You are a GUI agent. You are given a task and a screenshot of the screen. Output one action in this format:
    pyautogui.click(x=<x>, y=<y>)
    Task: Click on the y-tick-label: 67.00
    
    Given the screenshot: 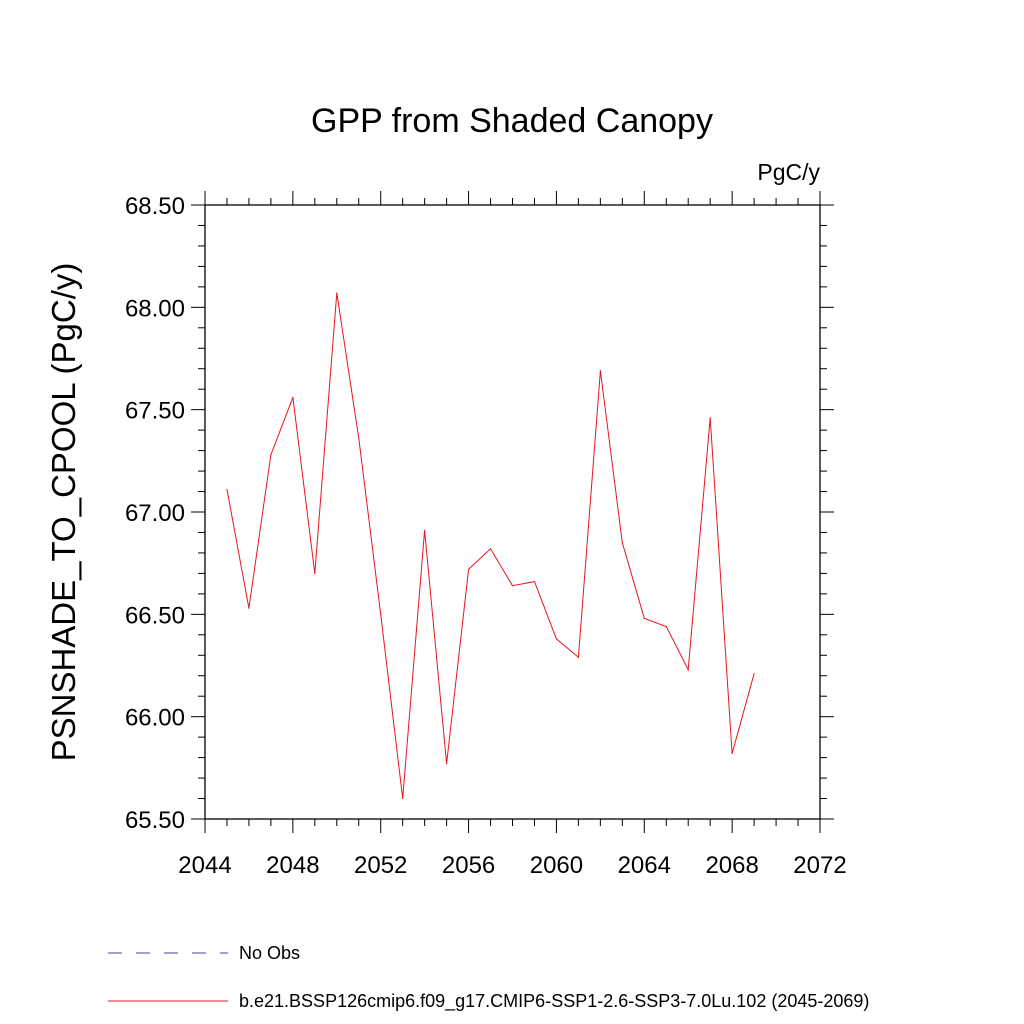 What is the action you would take?
    pyautogui.click(x=155, y=513)
    